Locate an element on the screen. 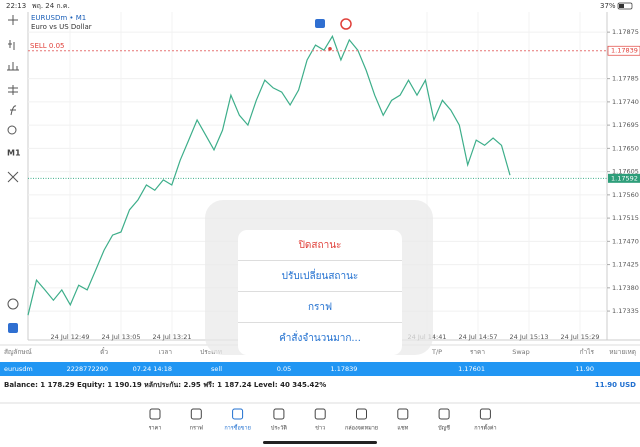 The width and height of the screenshot is (640, 447). oneclick-icon is located at coordinates (13, 304).